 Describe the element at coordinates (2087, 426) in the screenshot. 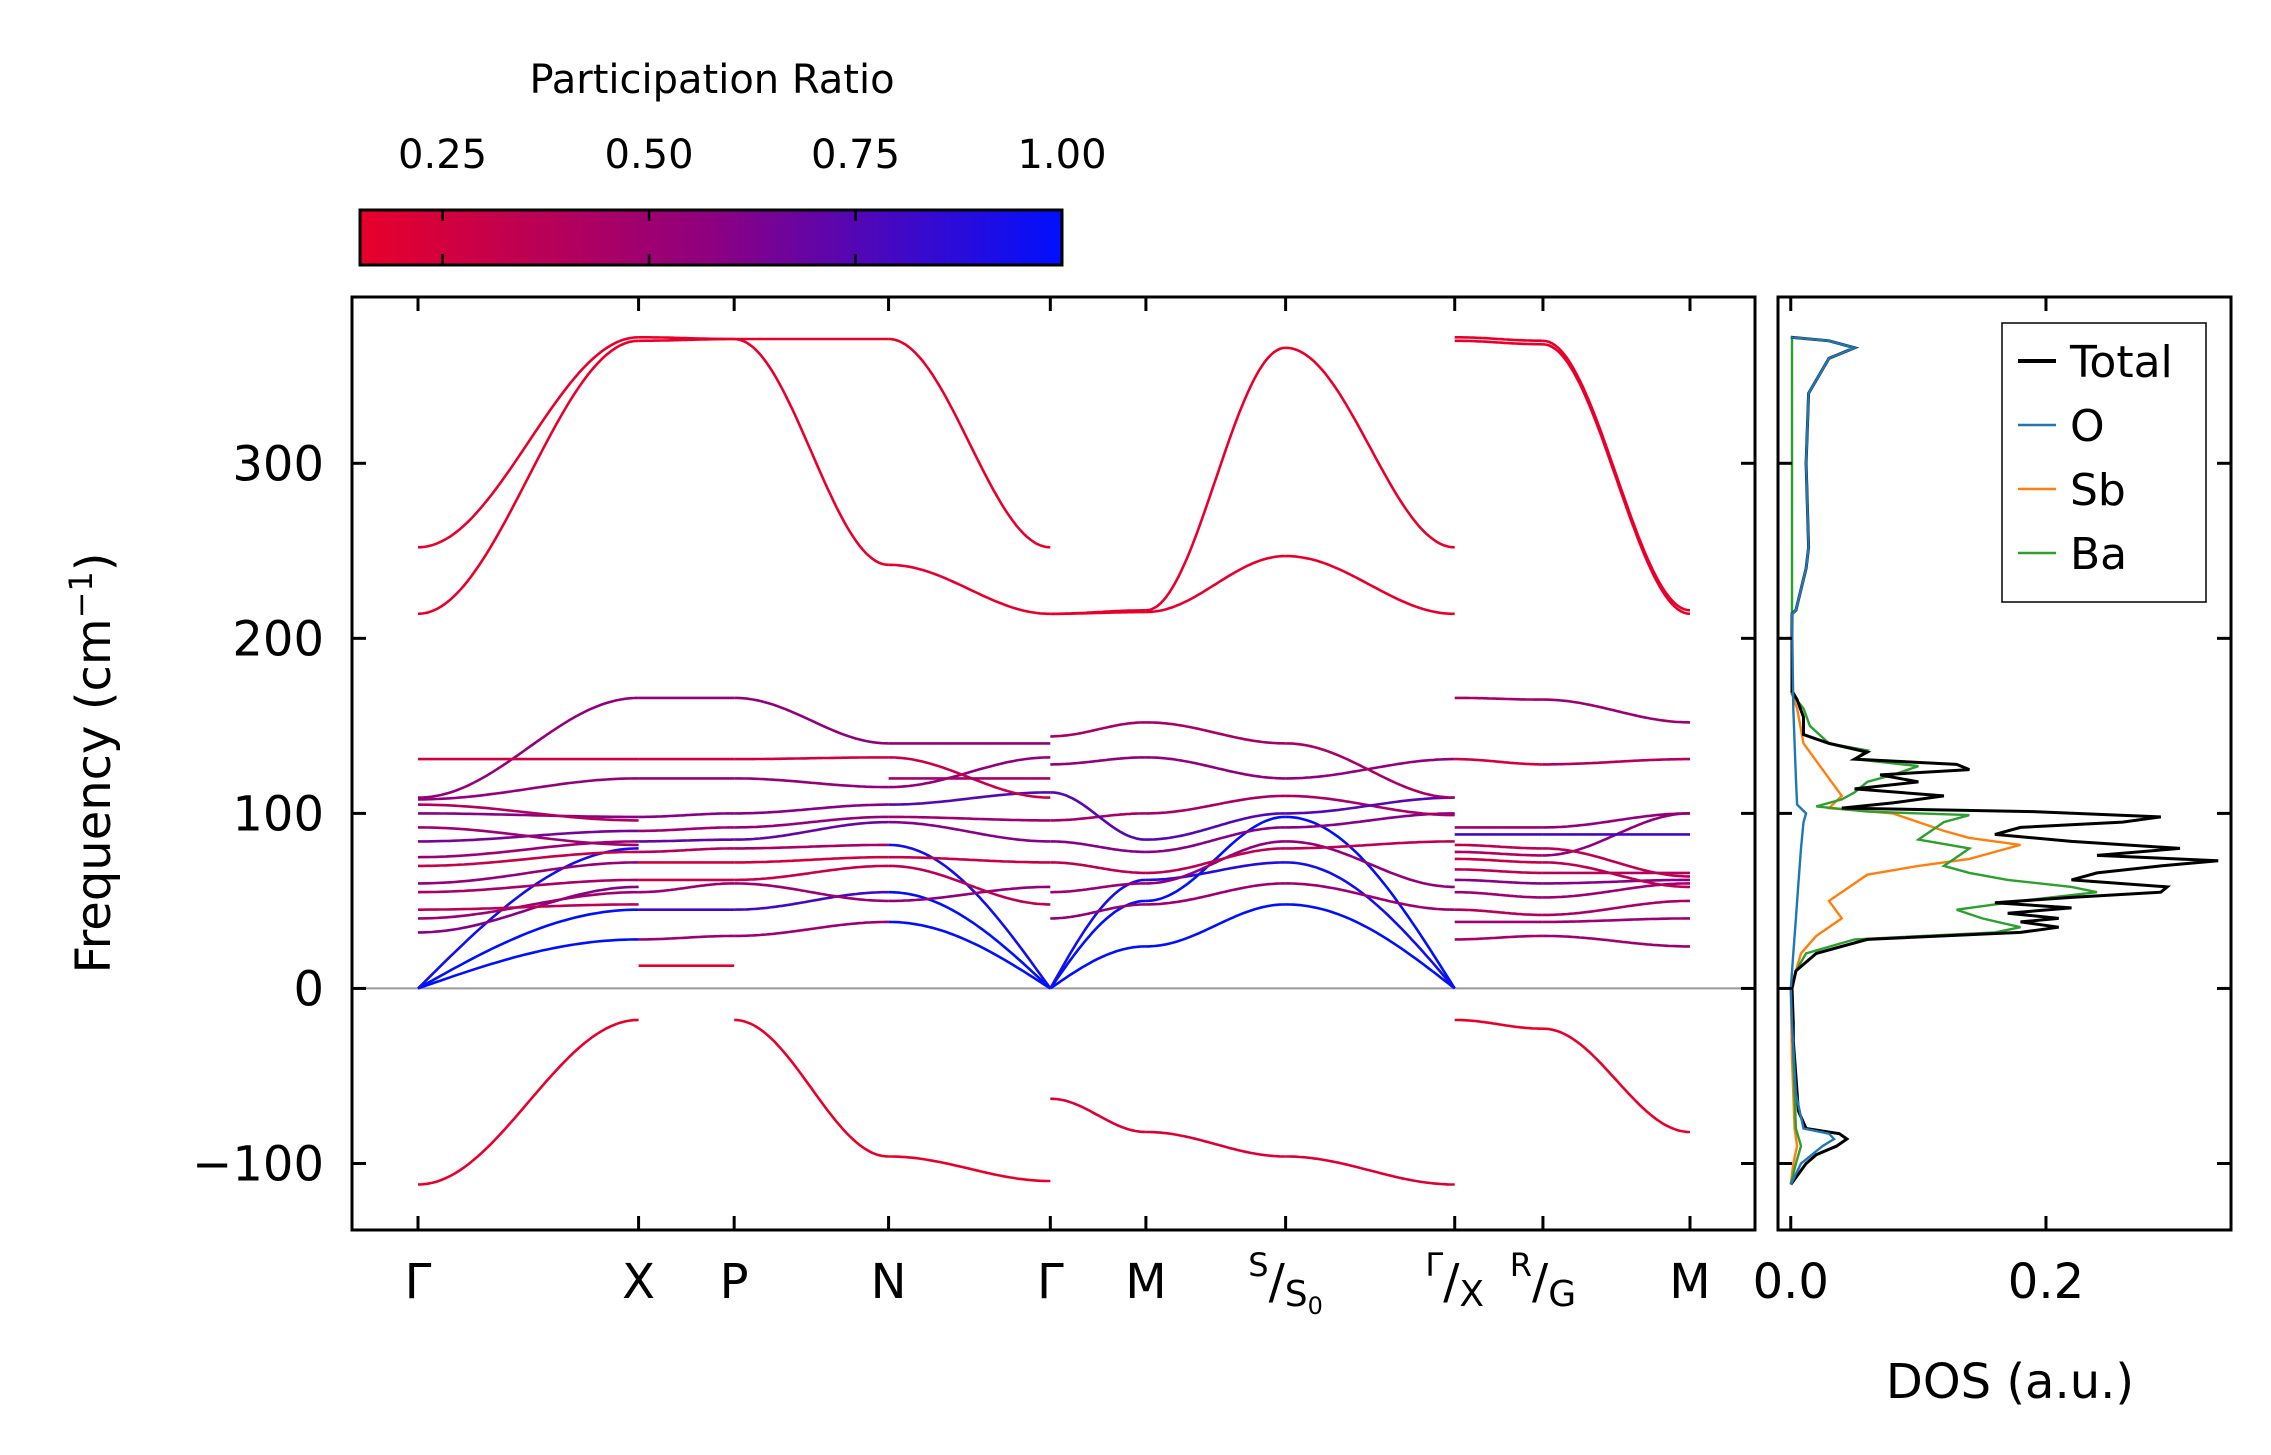

I see `legend-label: O` at that location.